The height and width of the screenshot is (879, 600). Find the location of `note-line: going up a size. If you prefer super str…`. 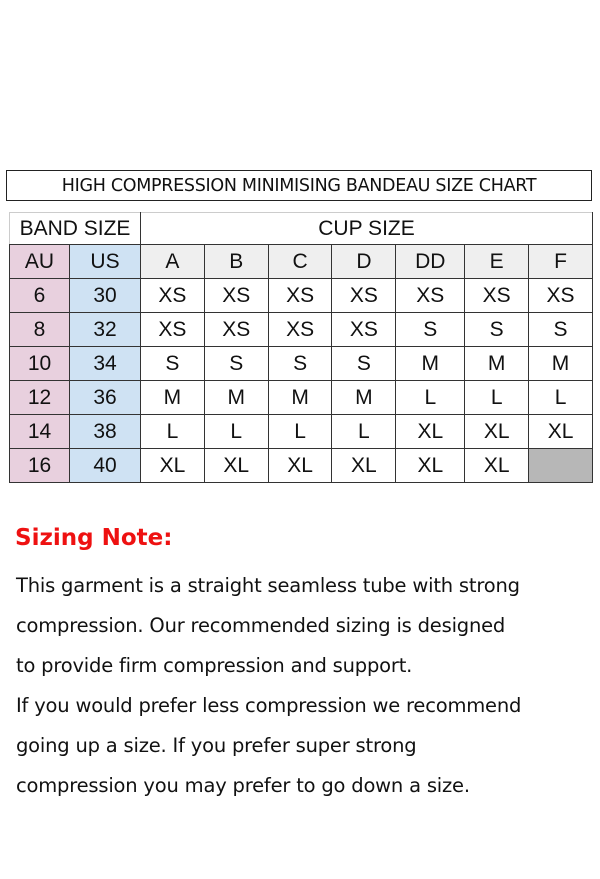

note-line: going up a size. If you prefer super str… is located at coordinates (216, 745).